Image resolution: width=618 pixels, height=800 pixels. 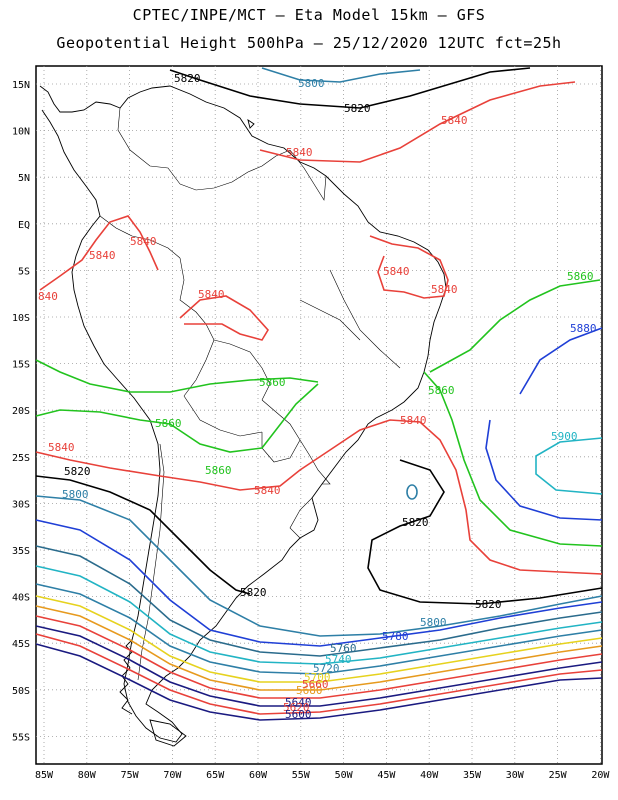 I want to click on border-peru-brazil, so click(x=197, y=299).